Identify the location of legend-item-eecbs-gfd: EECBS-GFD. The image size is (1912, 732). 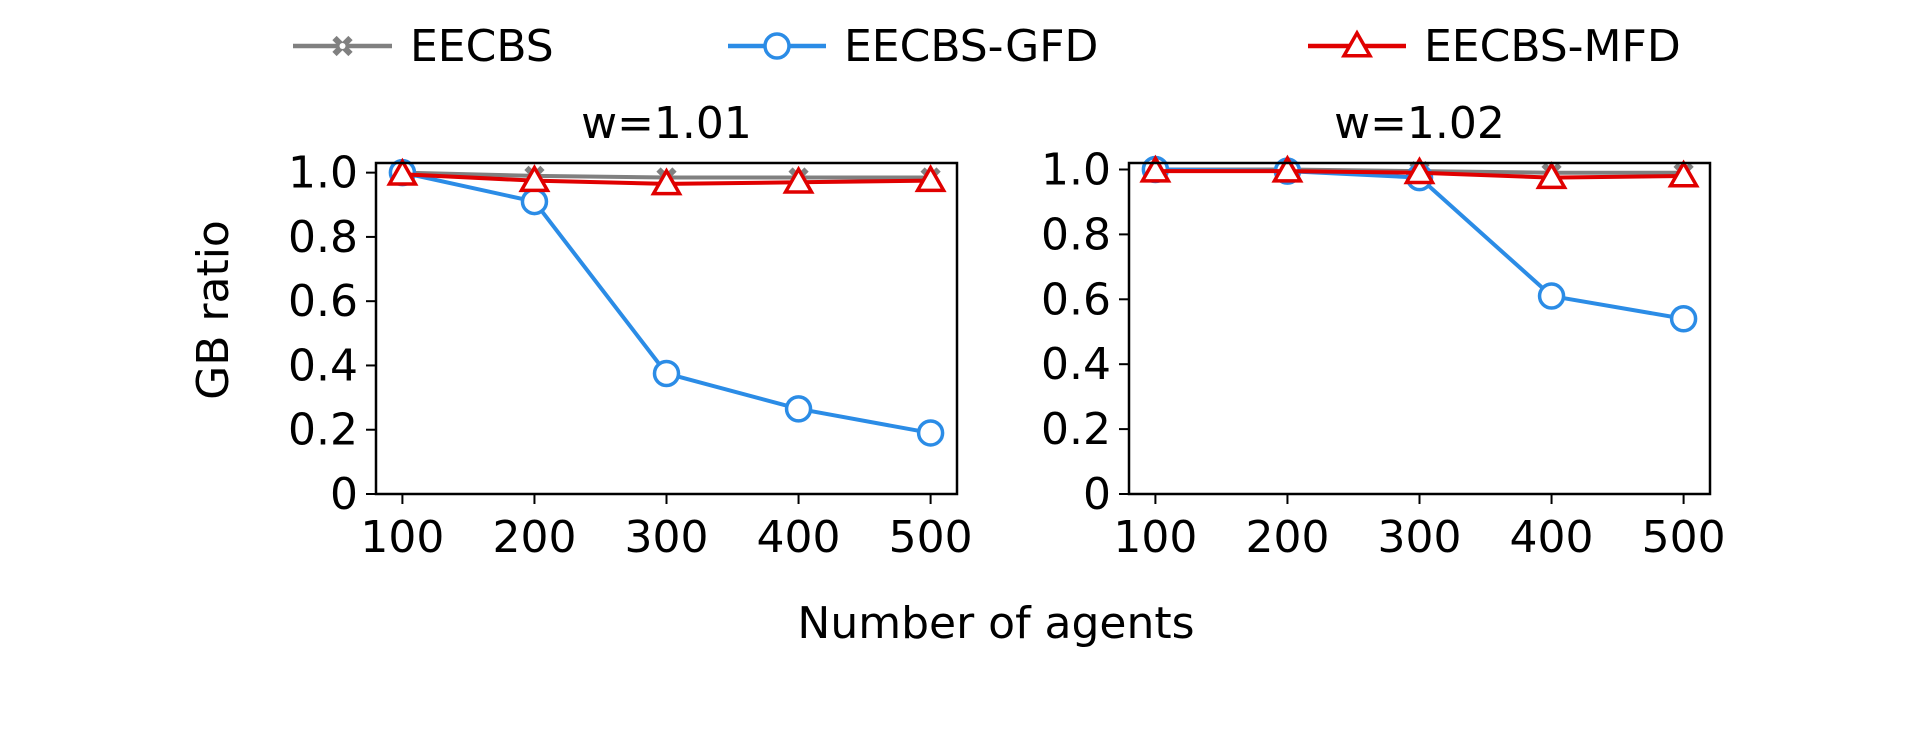
(913, 46).